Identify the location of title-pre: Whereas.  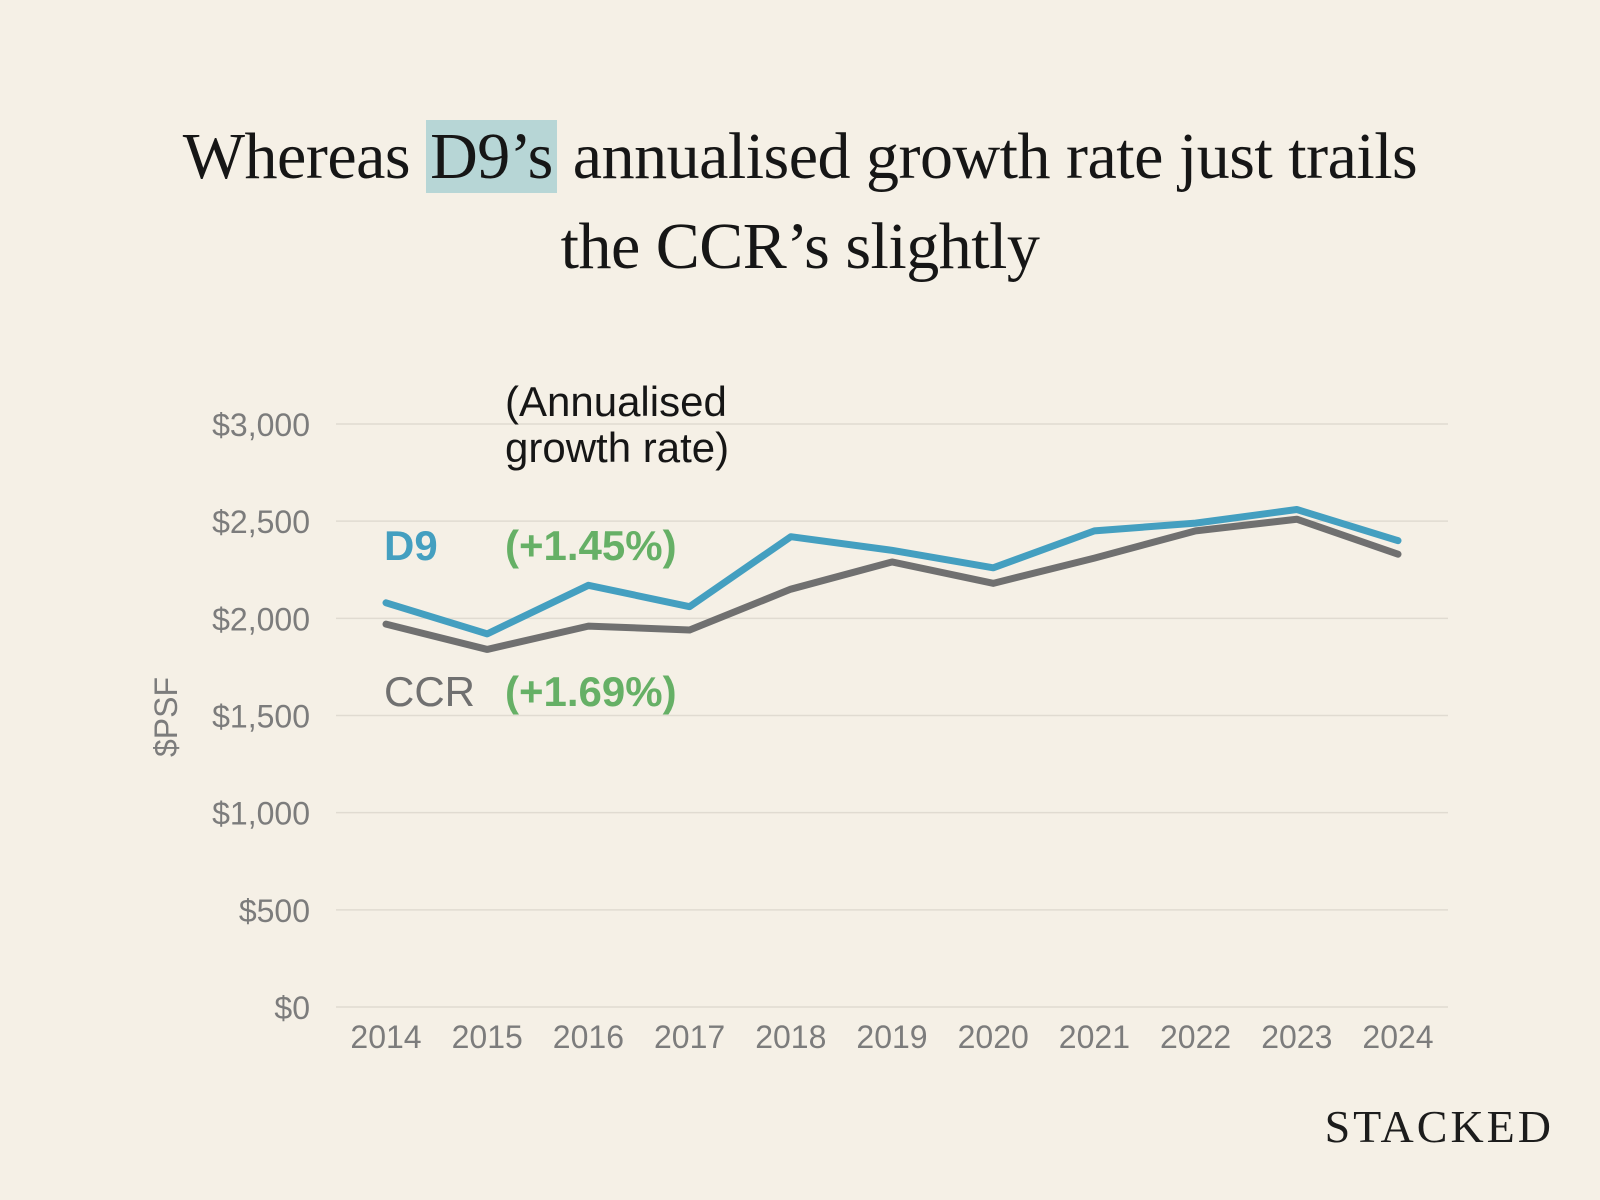
(304, 156).